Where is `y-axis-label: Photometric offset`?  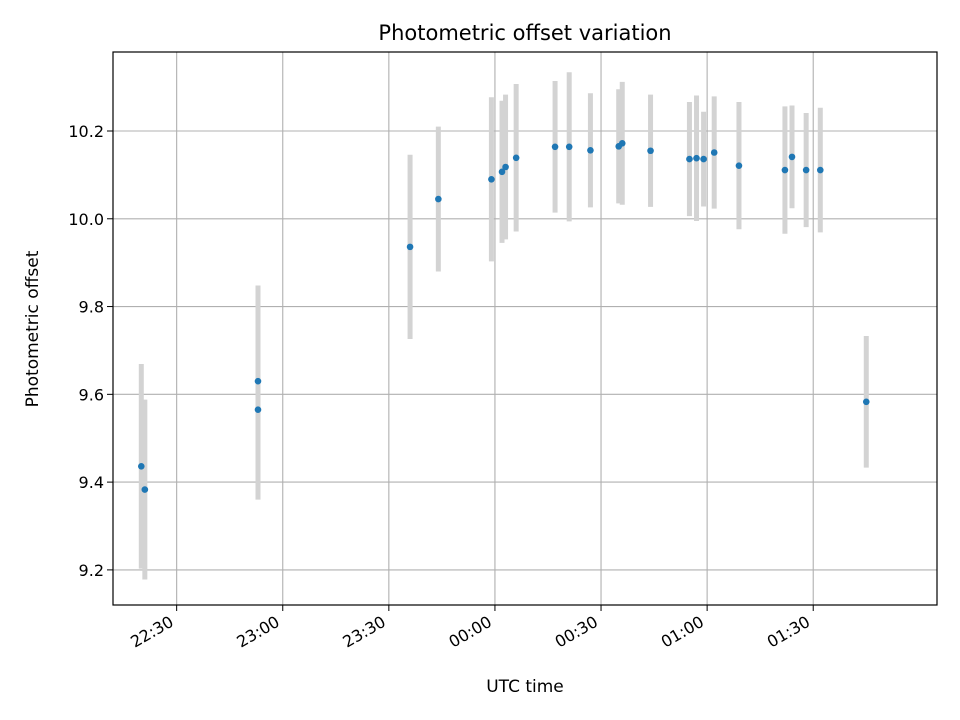 y-axis-label: Photometric offset is located at coordinates (33, 328).